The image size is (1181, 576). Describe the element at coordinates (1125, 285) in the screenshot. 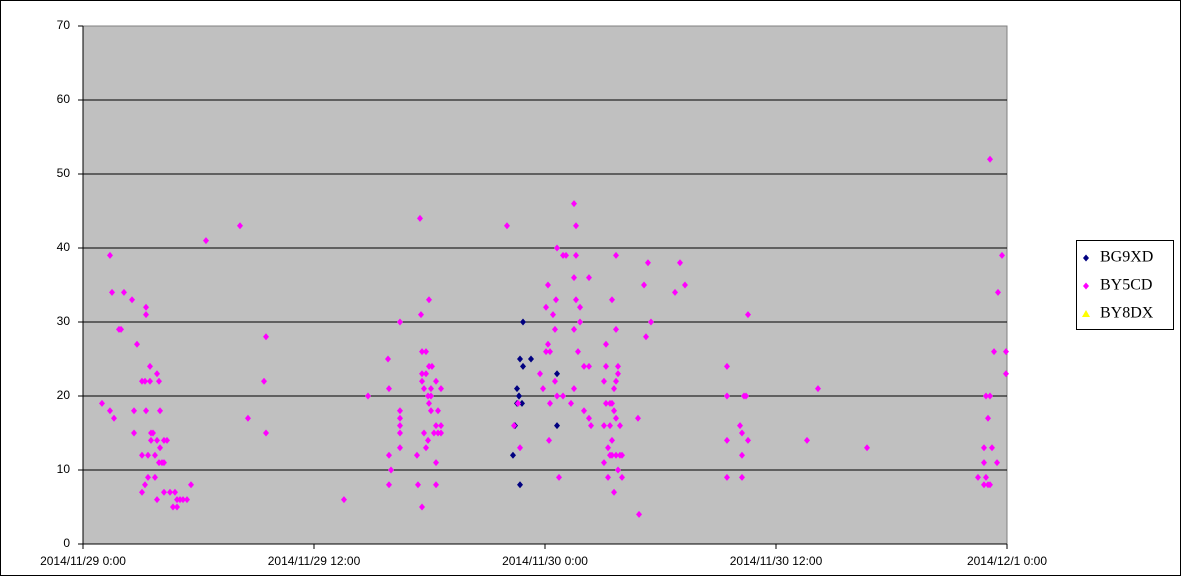

I see `legend-box` at that location.